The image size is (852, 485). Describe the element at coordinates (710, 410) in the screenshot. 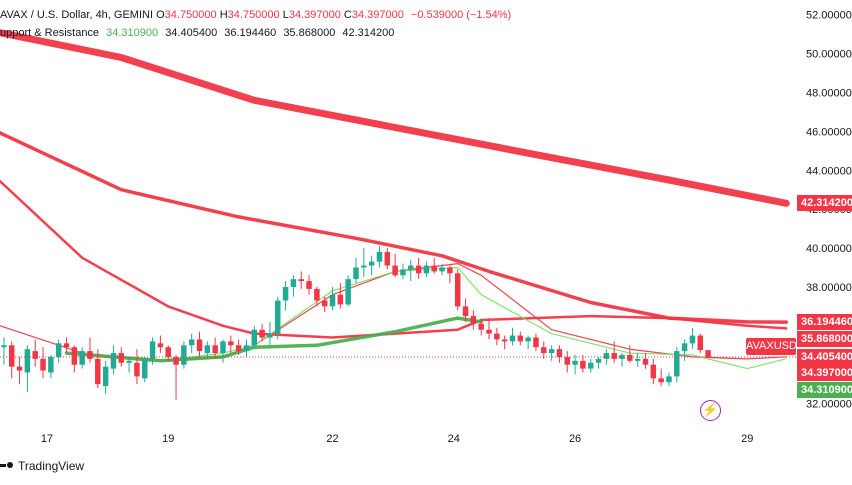

I see `lightning-bolt-icon: ⚡` at that location.